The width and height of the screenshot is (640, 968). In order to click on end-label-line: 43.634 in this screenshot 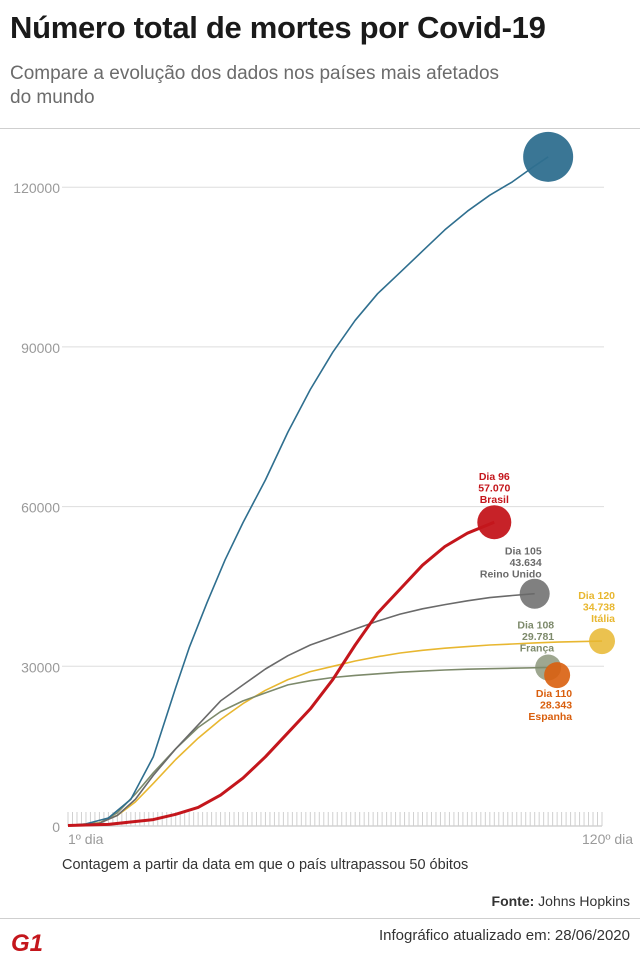, I will do `click(526, 563)`.